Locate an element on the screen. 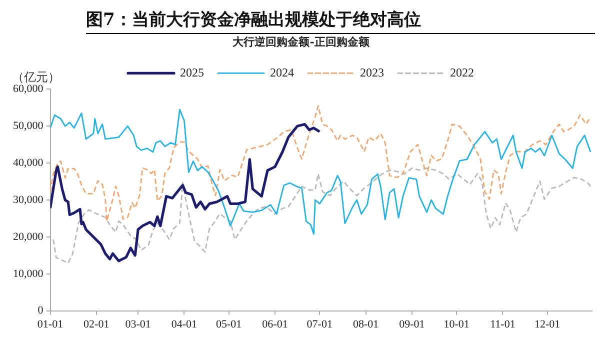 Image resolution: width=611 pixels, height=348 pixels. x-tick-label: 04-01 is located at coordinates (184, 324).